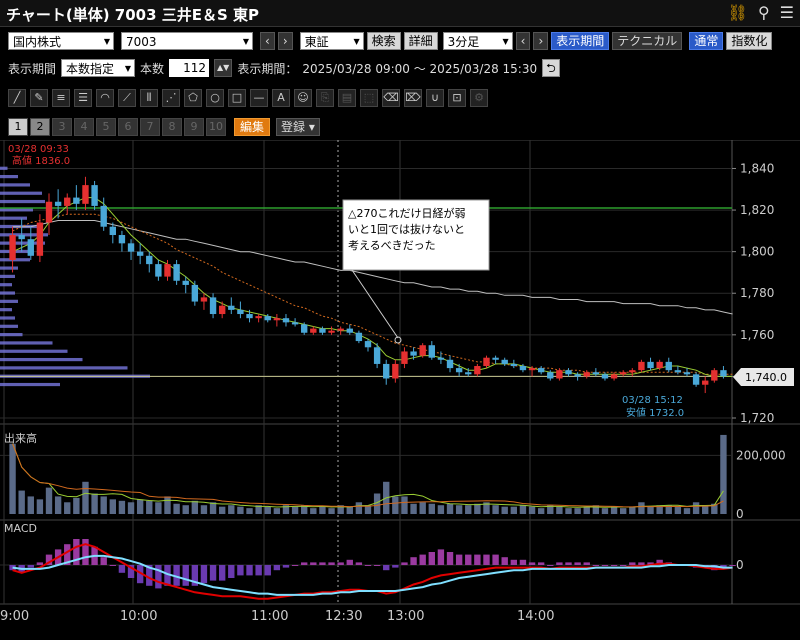 This screenshot has height=640, width=800. I want to click on y-tick-label: 1,840, so click(757, 168).